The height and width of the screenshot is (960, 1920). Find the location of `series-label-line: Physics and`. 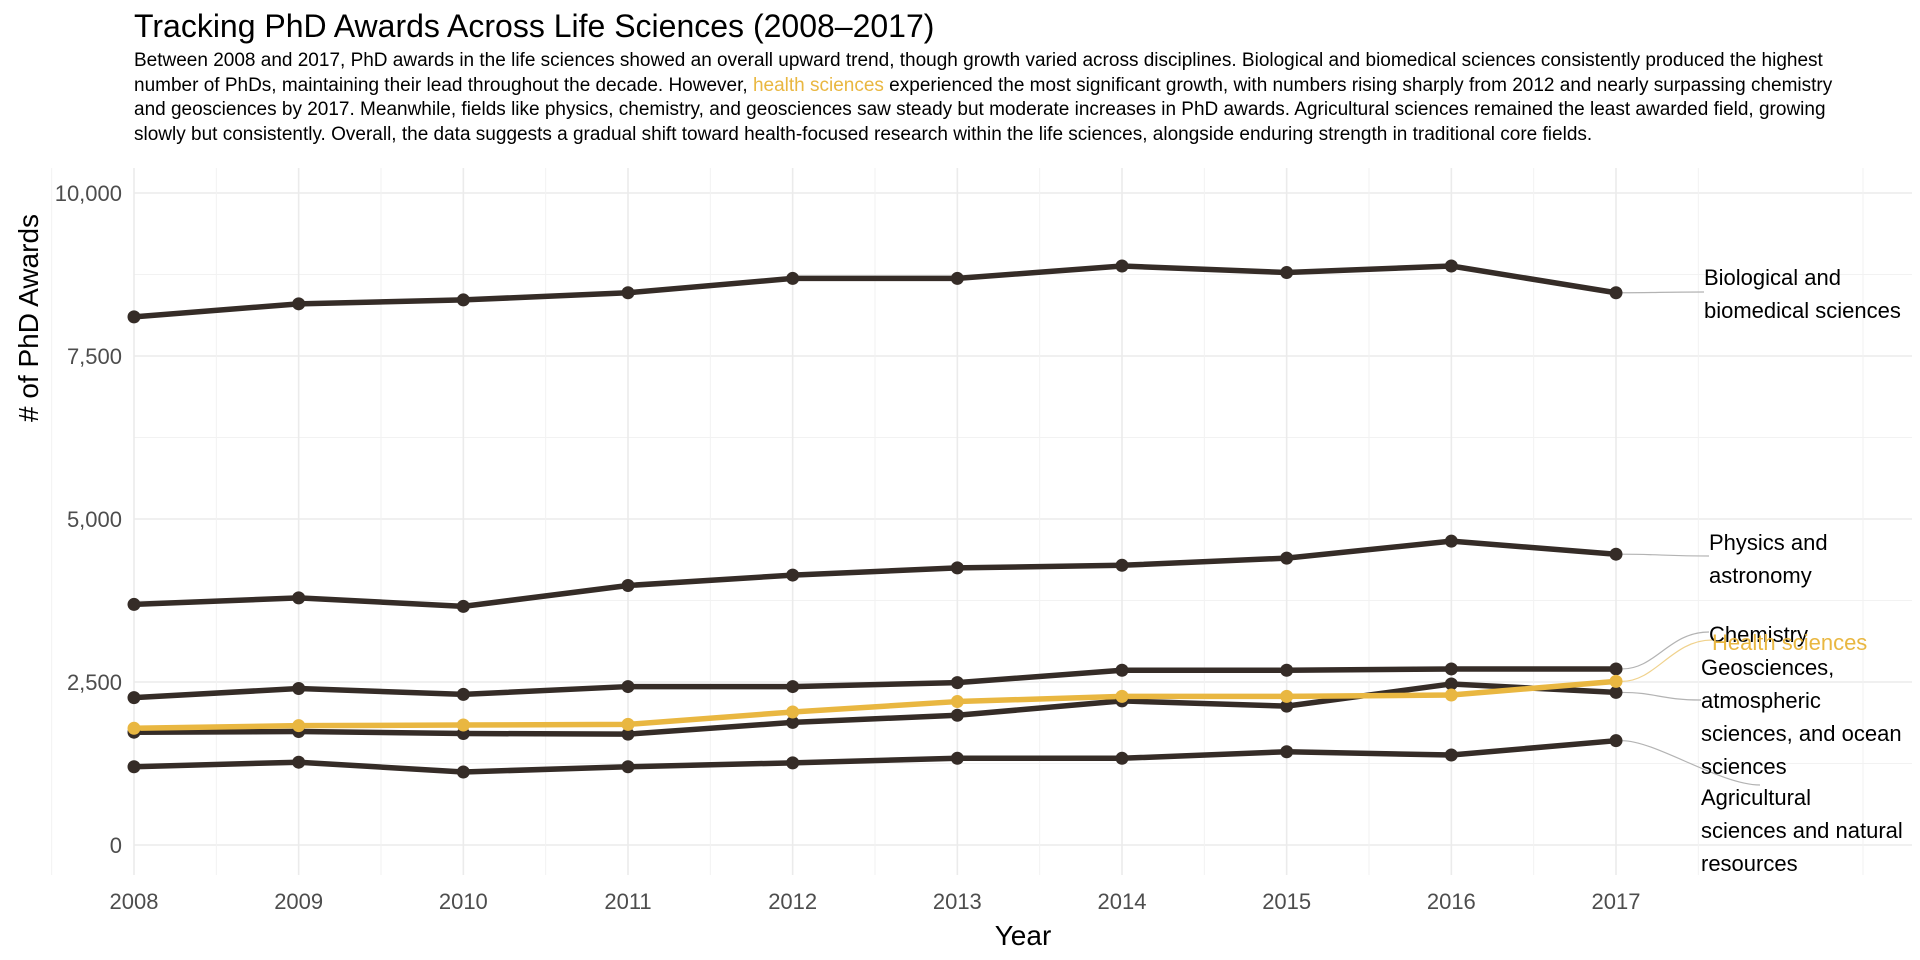

series-label-line: Physics and is located at coordinates (1768, 542).